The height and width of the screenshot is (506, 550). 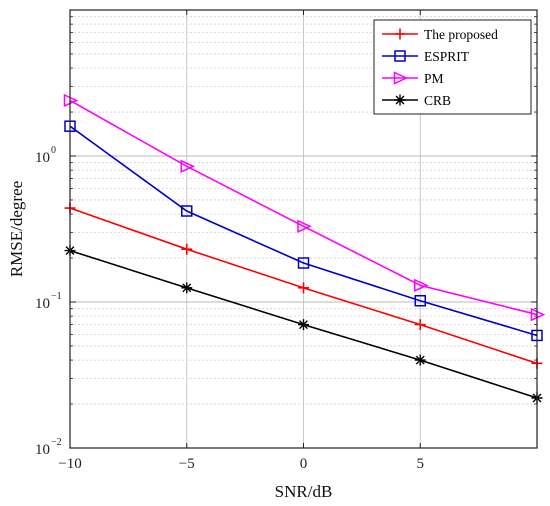 I want to click on y-tick-exponent: −2, so click(x=56, y=442).